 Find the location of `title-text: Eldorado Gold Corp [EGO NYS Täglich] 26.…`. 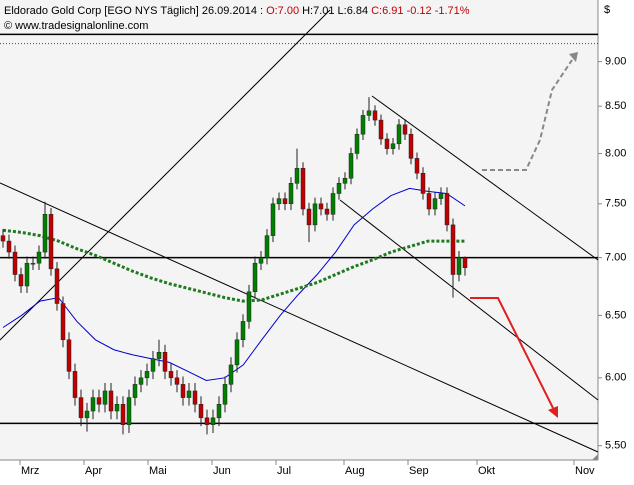

title-text: Eldorado Gold Corp [EGO NYS Täglich] 26.… is located at coordinates (133, 11).